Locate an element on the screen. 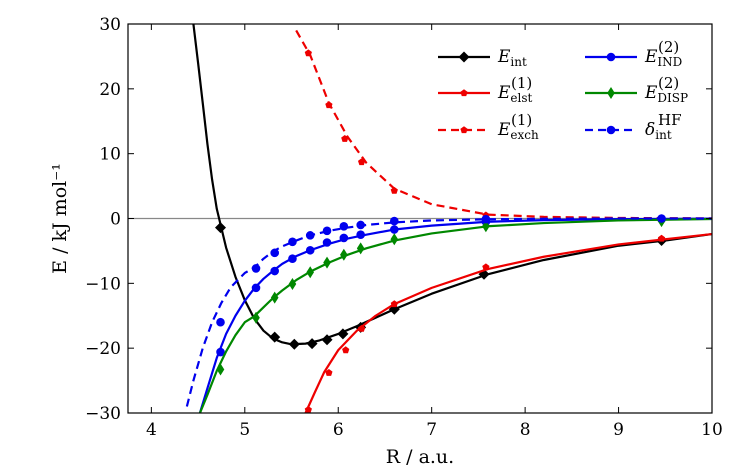  x-tick-label: 9 is located at coordinates (618, 430).